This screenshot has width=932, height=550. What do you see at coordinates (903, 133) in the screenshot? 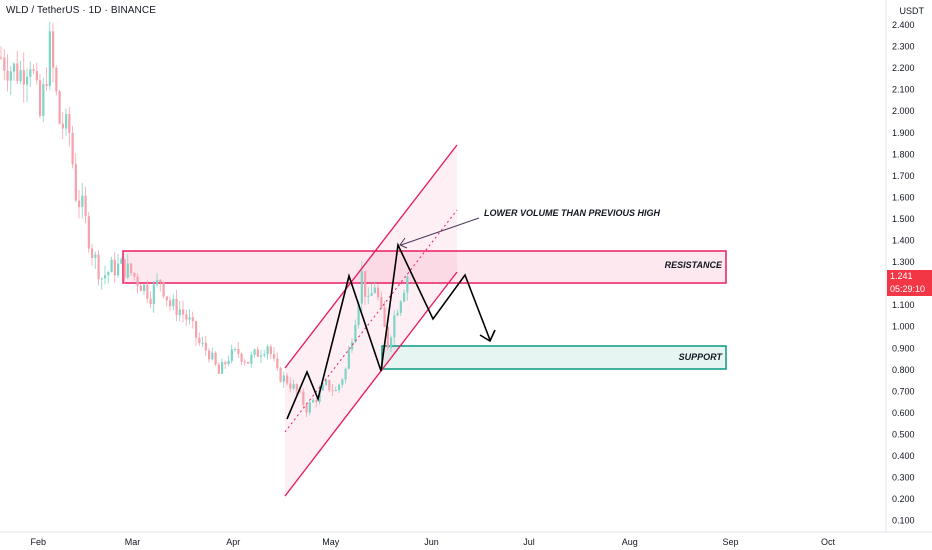
I see `y-tick-label: 1.900` at bounding box center [903, 133].